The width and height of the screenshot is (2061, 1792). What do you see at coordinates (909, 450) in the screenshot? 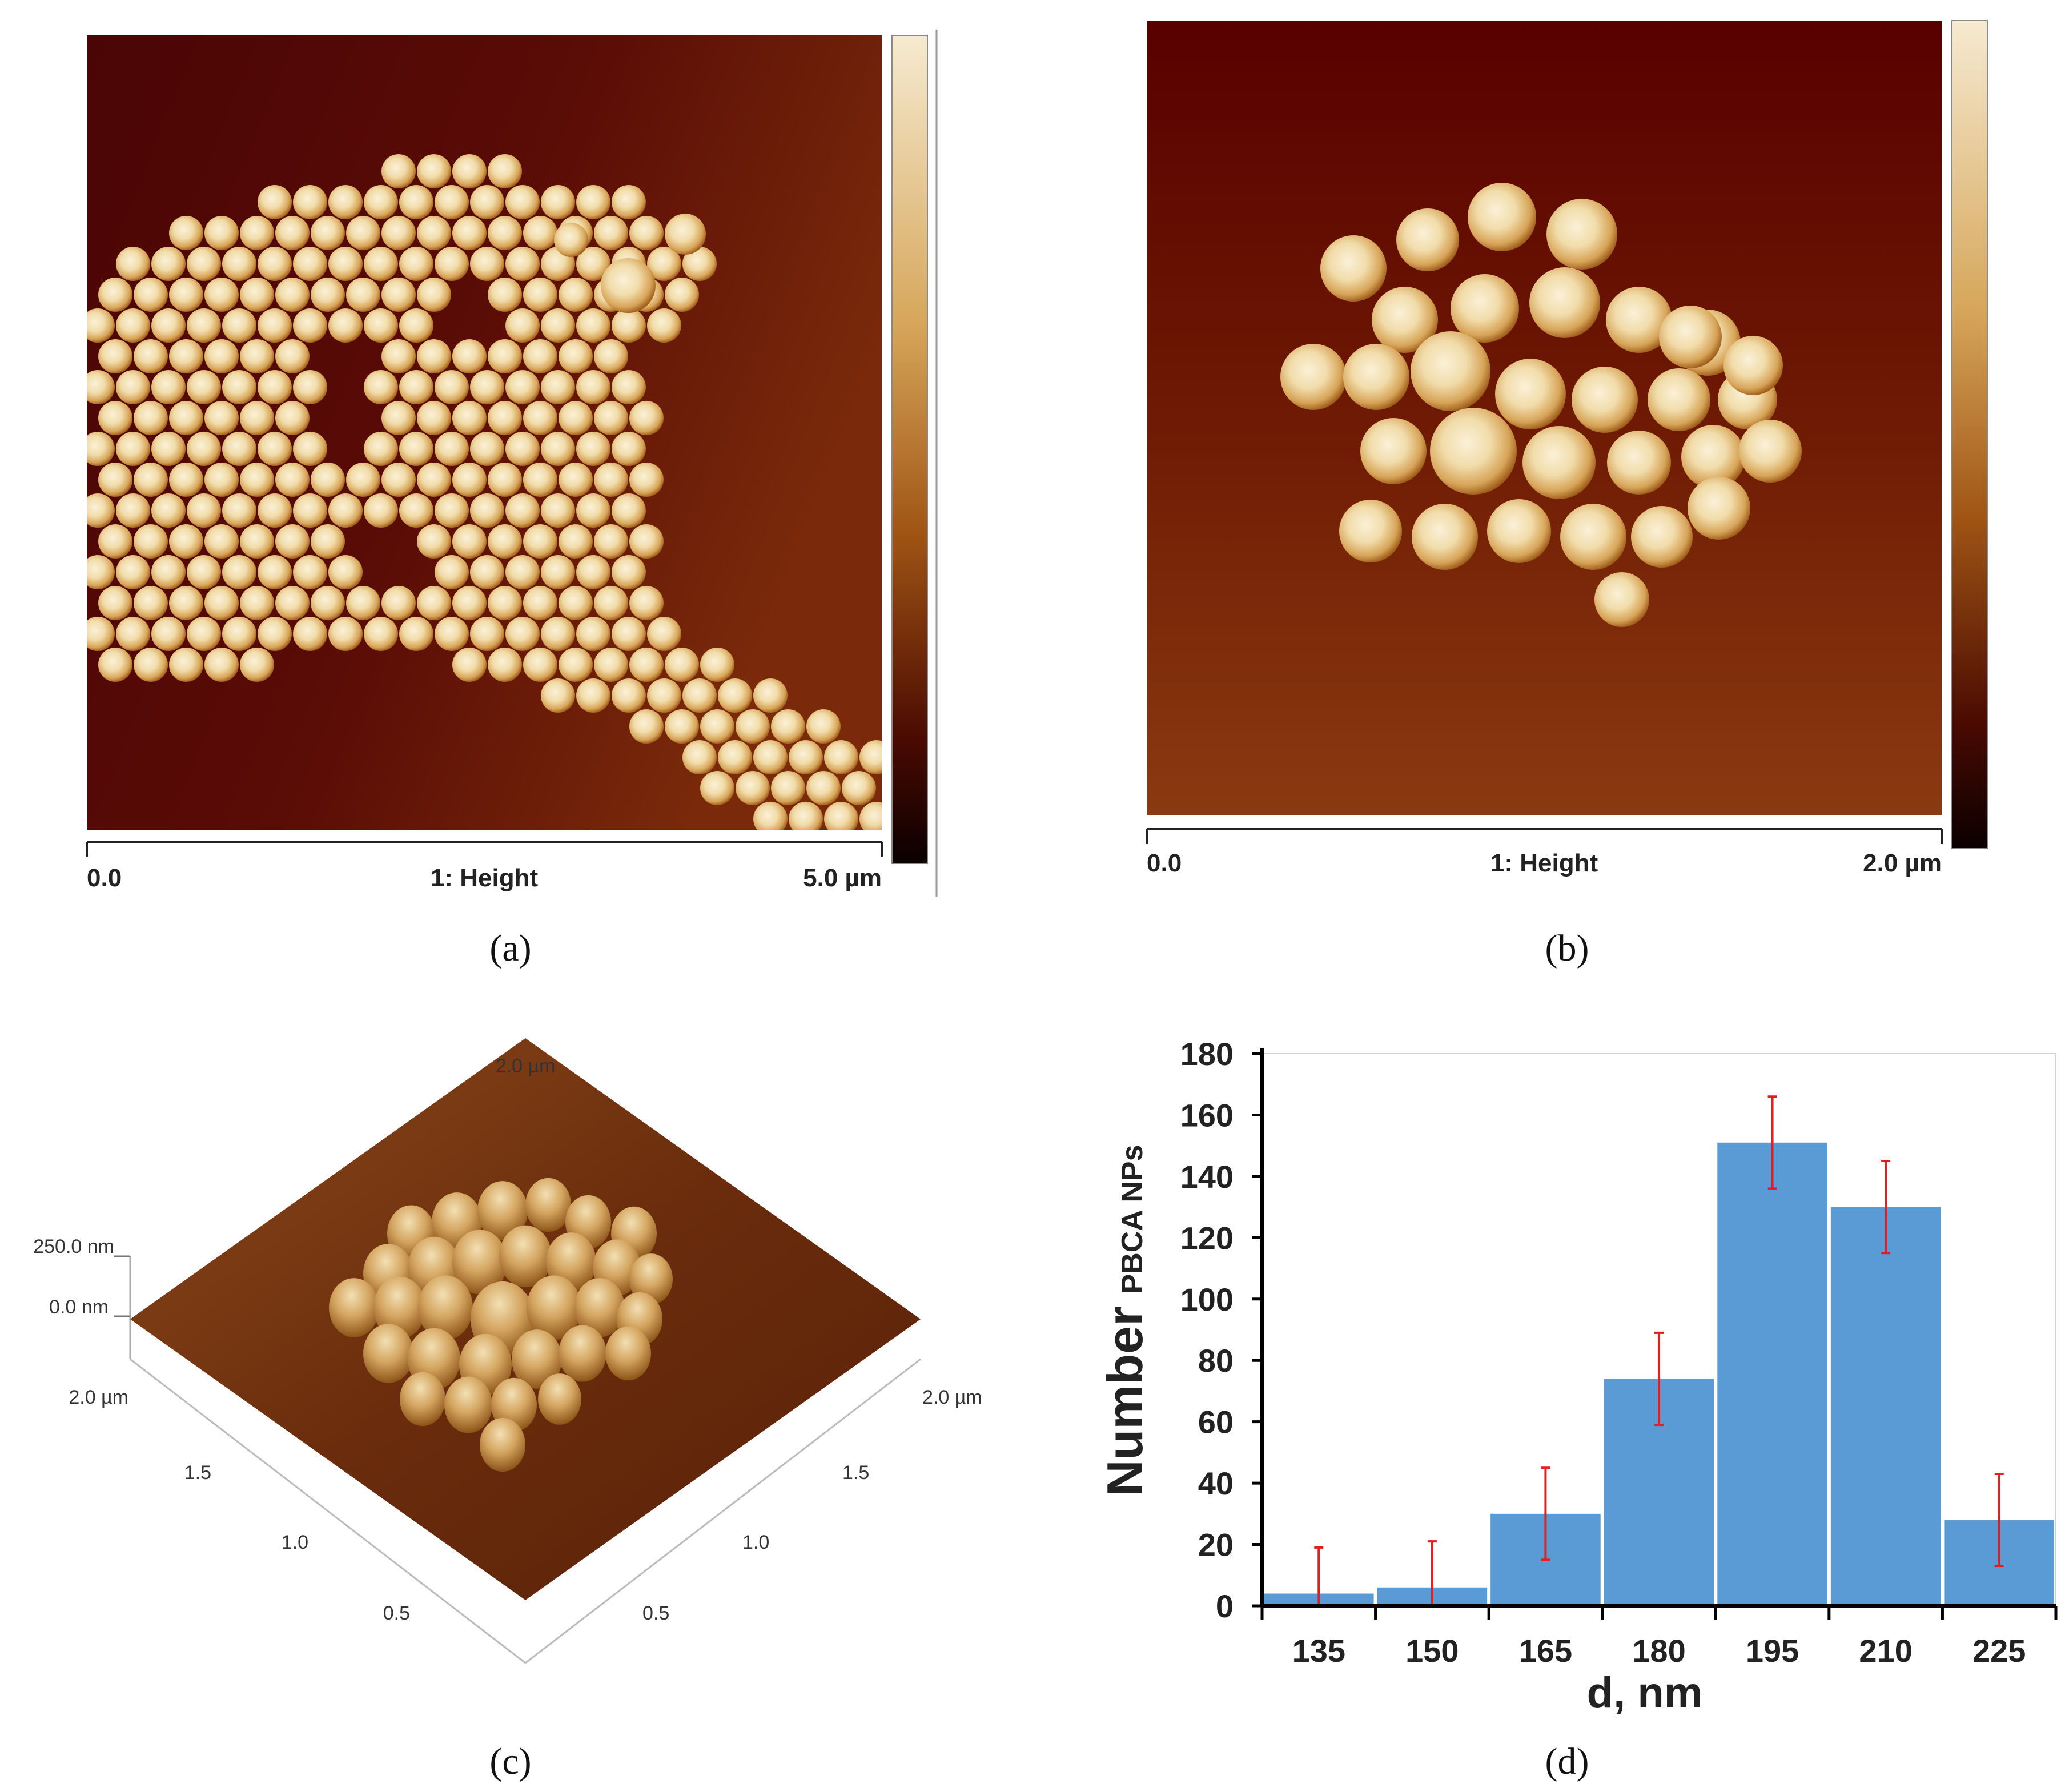
I see `color-scale-bar-a` at bounding box center [909, 450].